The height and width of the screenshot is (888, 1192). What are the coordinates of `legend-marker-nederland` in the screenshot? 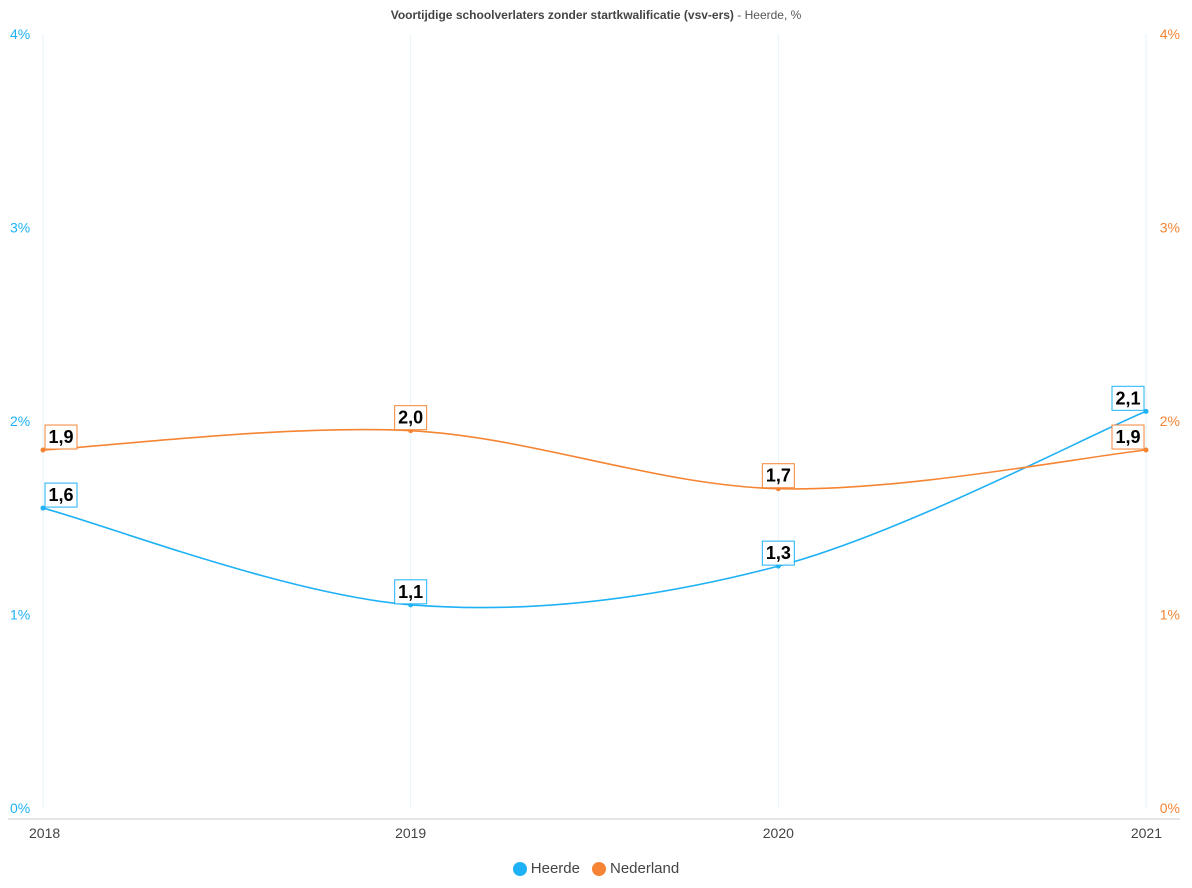 It's located at (598, 868).